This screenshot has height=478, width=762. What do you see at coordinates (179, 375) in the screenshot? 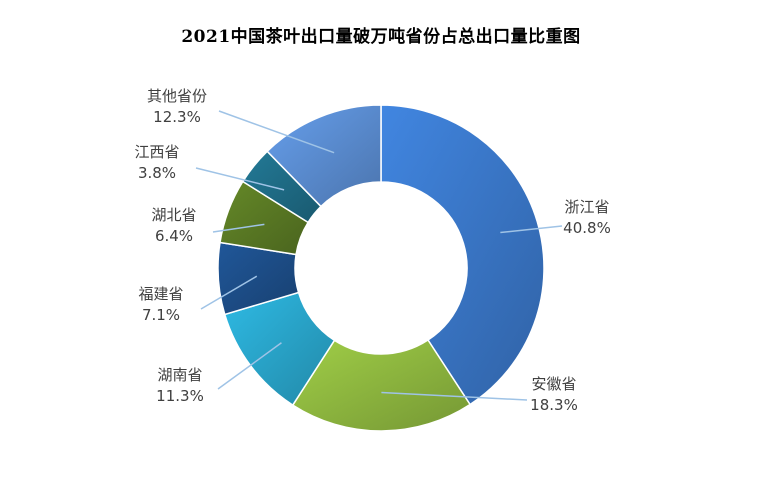
I see `slice-label-name-2: 湖南省` at bounding box center [179, 375].